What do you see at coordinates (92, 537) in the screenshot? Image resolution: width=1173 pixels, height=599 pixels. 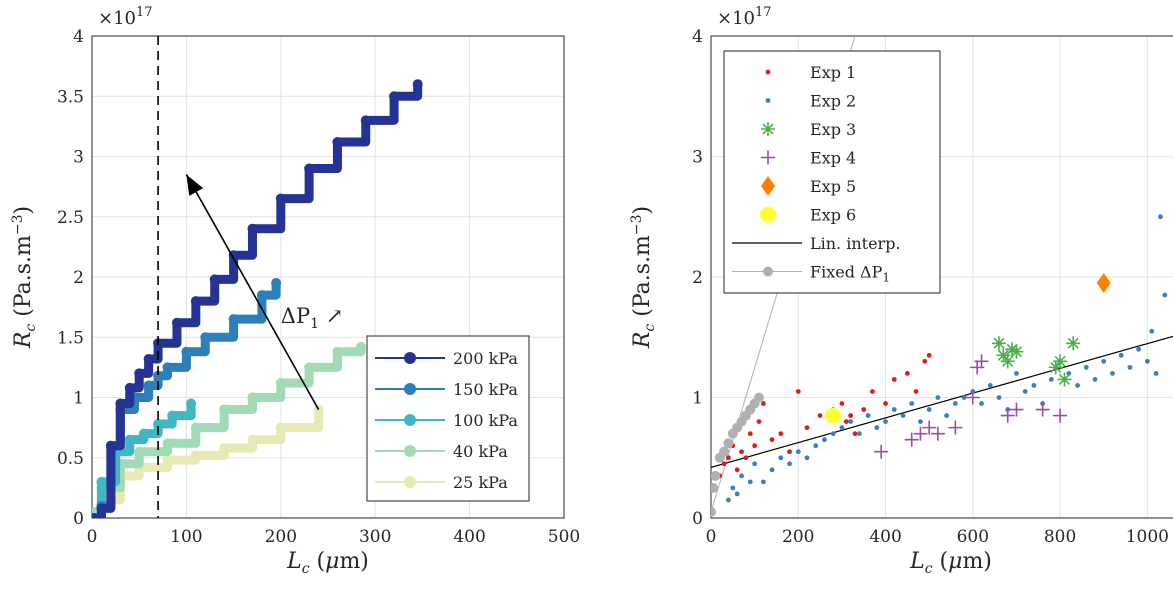 I see `x-tick-label: 0` at bounding box center [92, 537].